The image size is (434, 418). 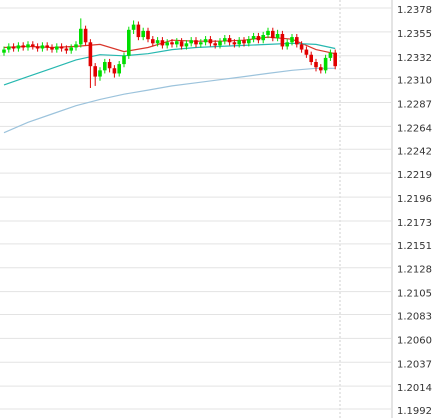 I want to click on y-tick-label: 1.2105, so click(x=414, y=294).